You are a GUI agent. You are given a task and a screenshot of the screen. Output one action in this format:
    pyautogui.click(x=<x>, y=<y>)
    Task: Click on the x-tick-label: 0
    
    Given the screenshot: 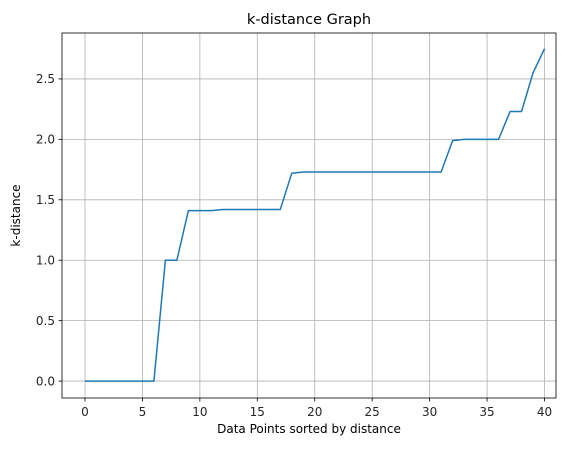 What is the action you would take?
    pyautogui.click(x=85, y=412)
    